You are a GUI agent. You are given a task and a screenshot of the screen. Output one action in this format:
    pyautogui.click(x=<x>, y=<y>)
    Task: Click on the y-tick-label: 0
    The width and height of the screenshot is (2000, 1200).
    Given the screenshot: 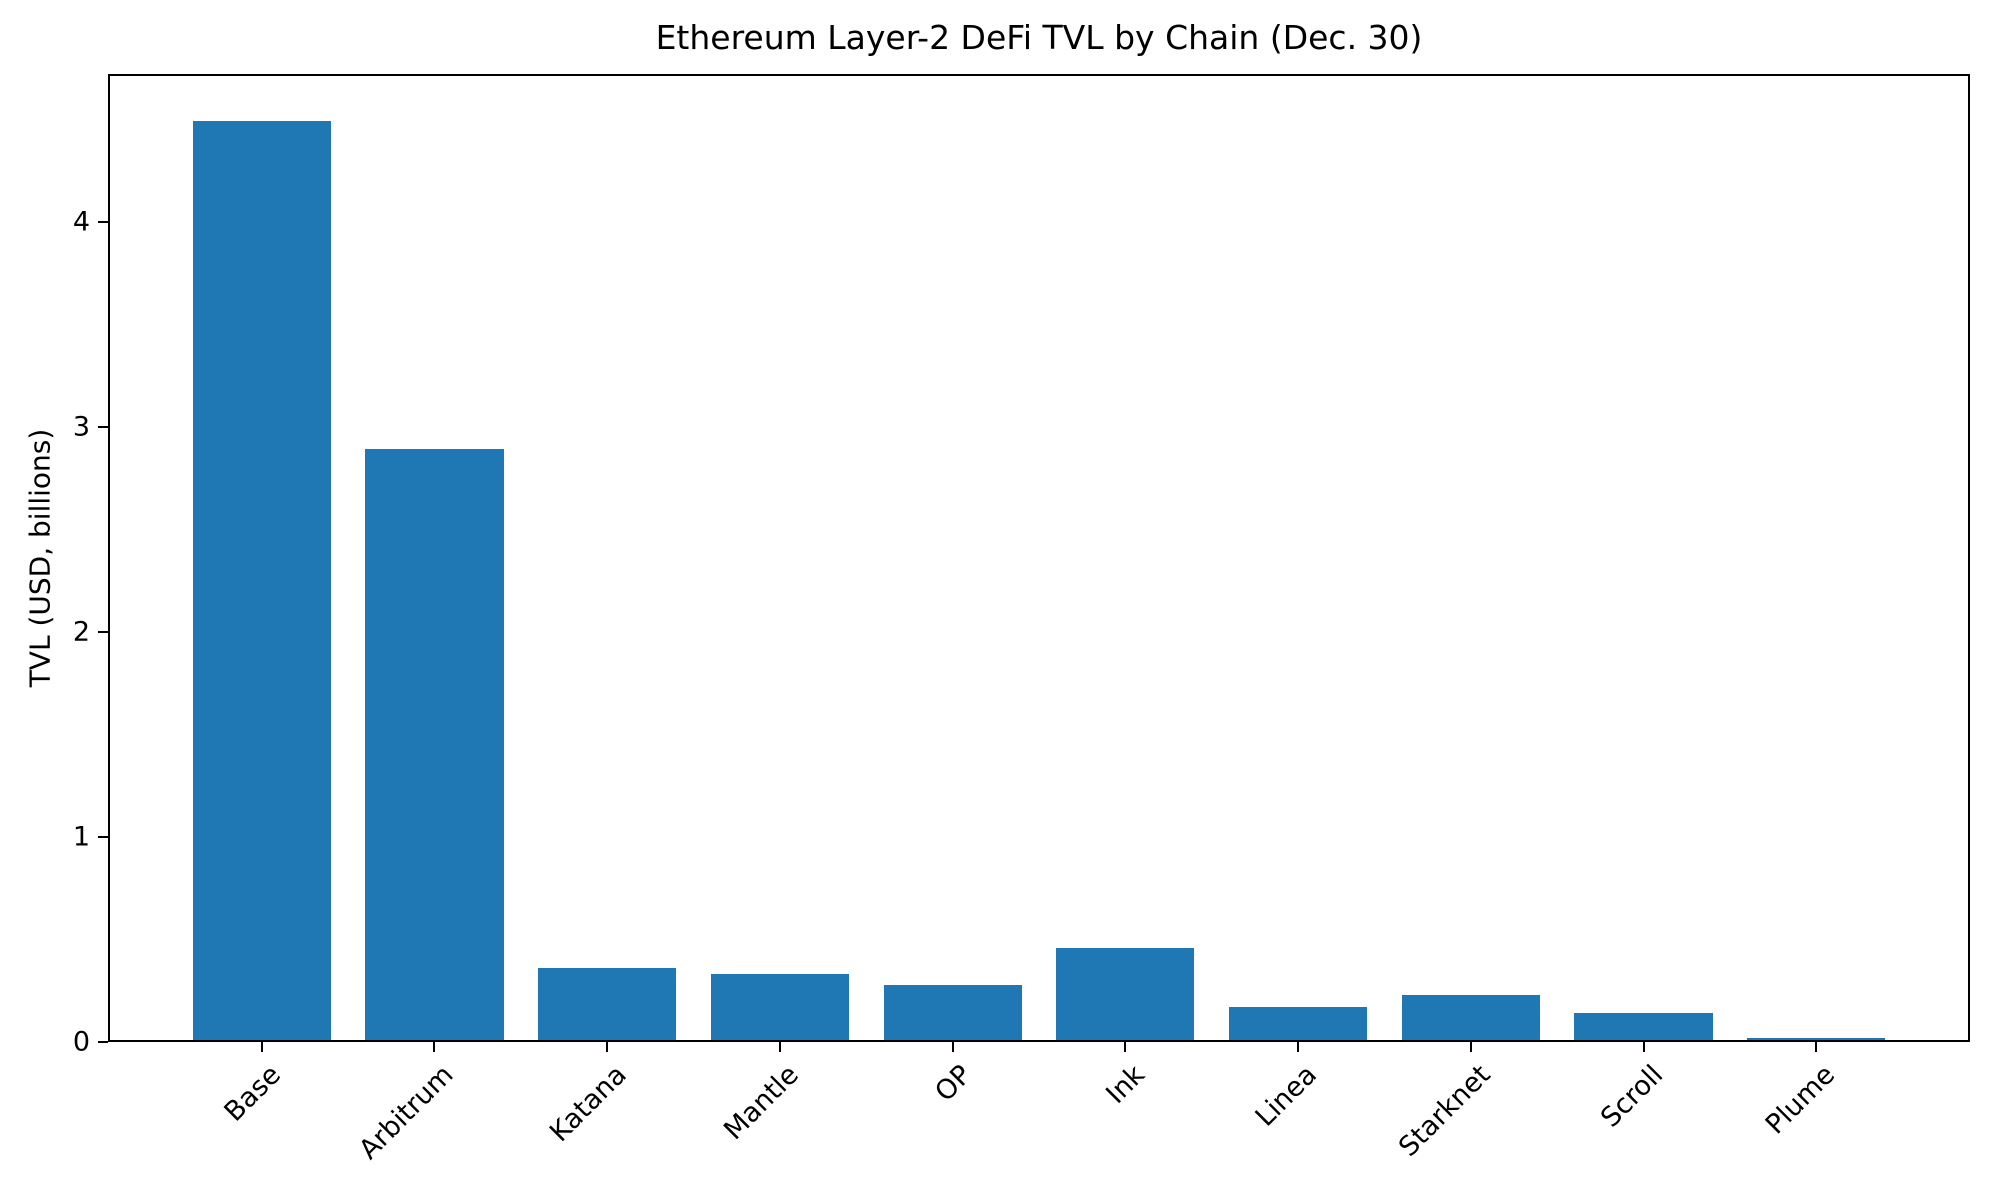 What is the action you would take?
    pyautogui.click(x=81, y=1042)
    